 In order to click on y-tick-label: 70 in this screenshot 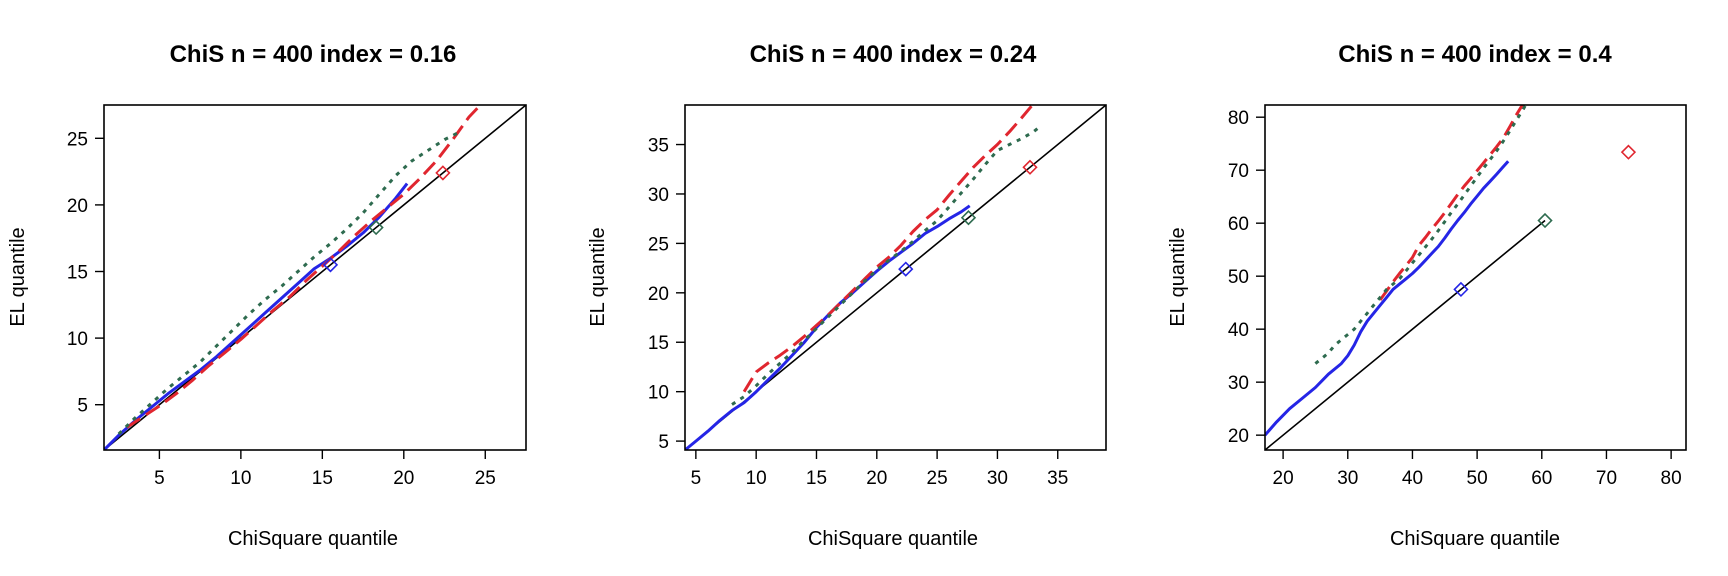, I will do `click(1238, 171)`.